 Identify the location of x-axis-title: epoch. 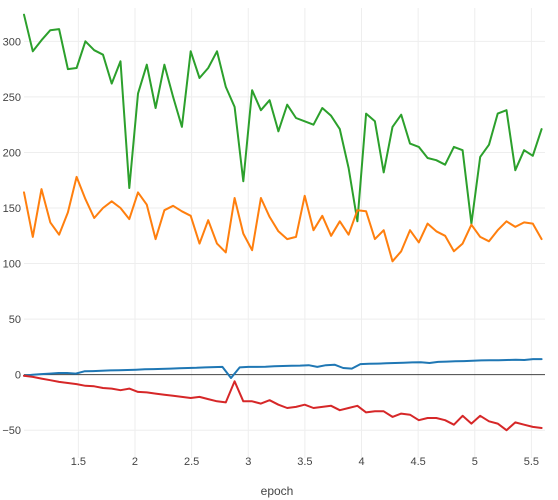
(277, 491).